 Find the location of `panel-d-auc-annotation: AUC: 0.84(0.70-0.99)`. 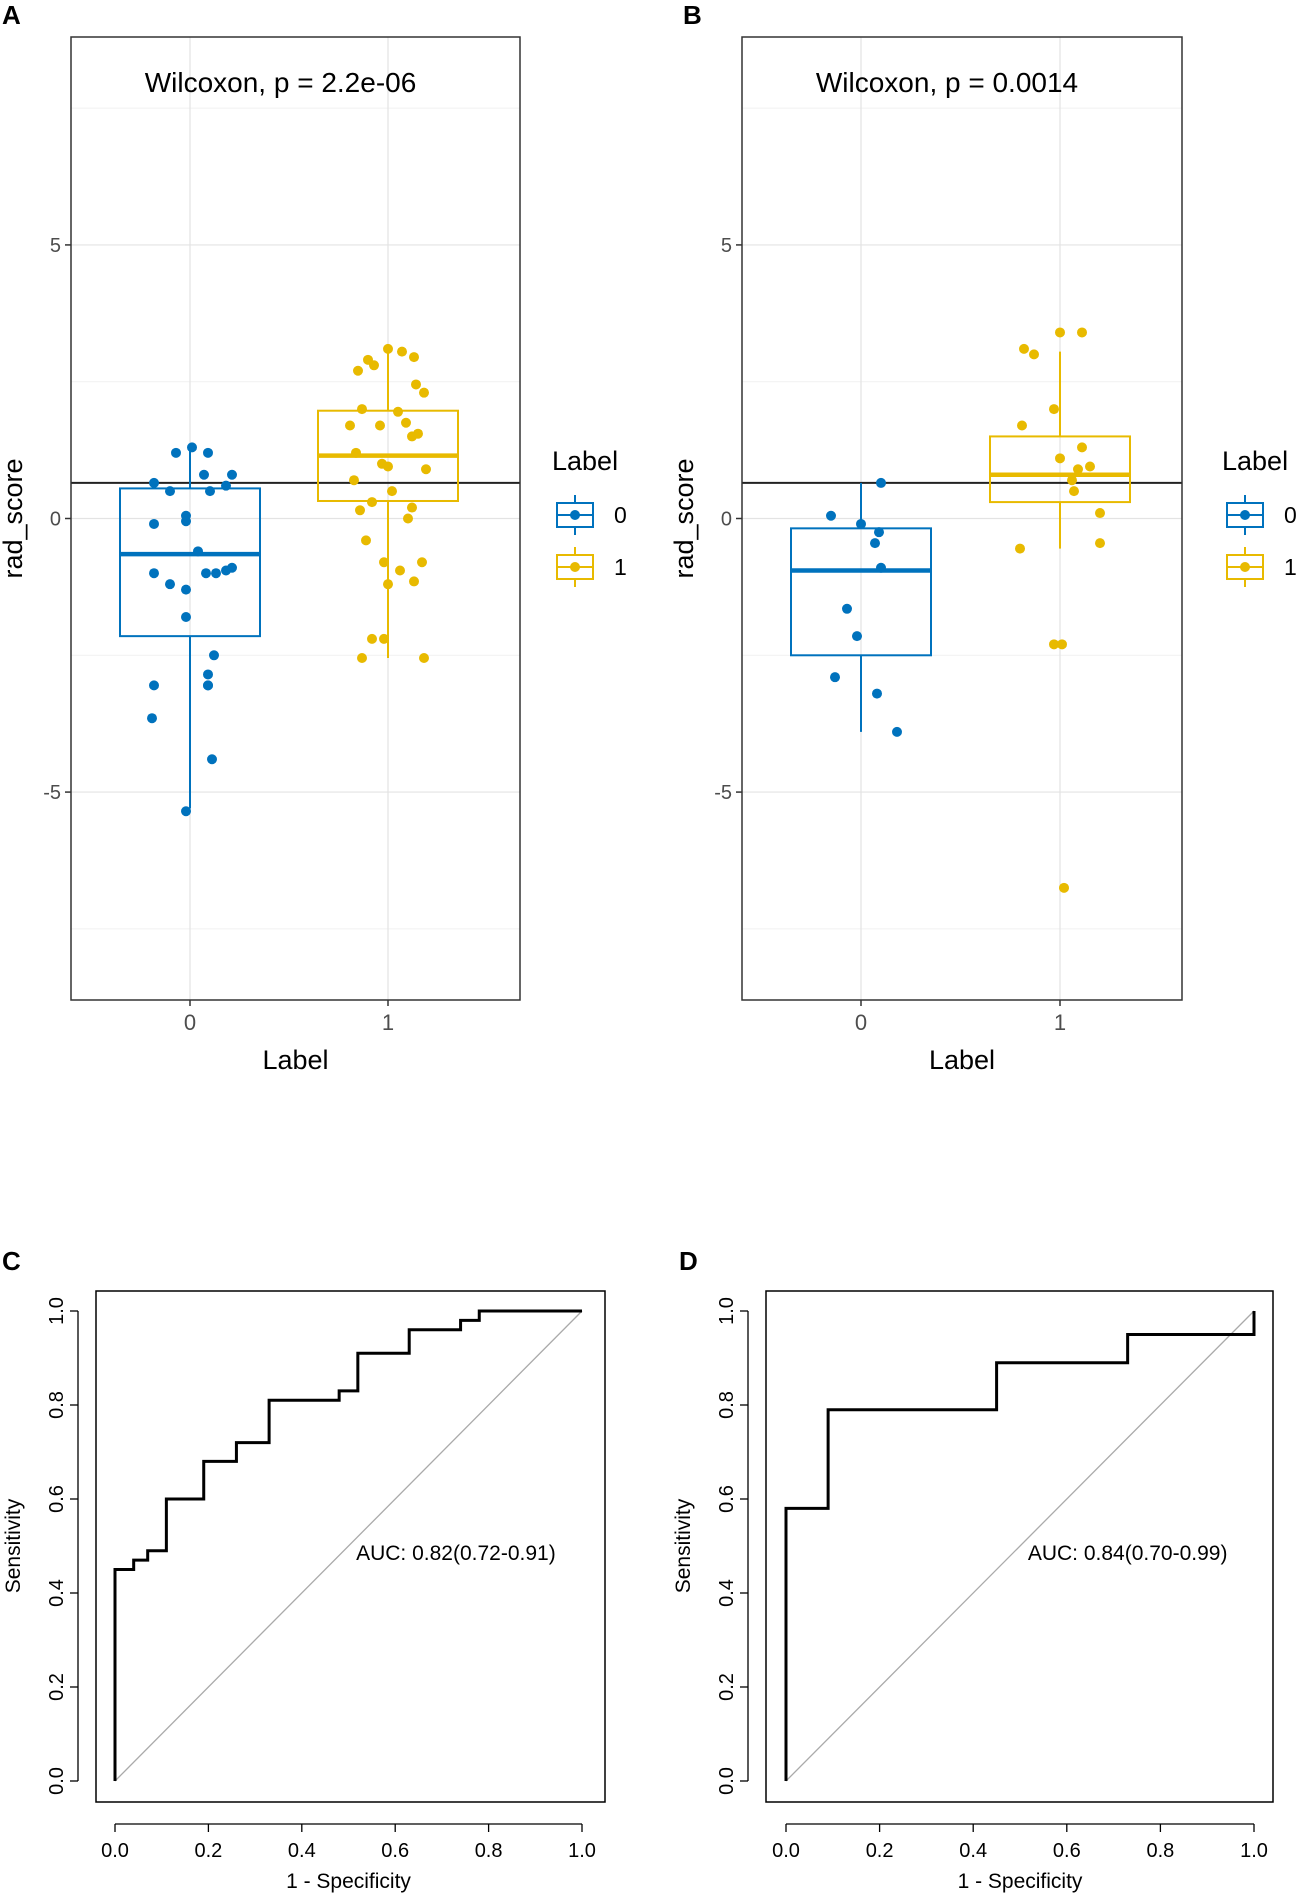

panel-d-auc-annotation: AUC: 0.84(0.70-0.99) is located at coordinates (1128, 1553).